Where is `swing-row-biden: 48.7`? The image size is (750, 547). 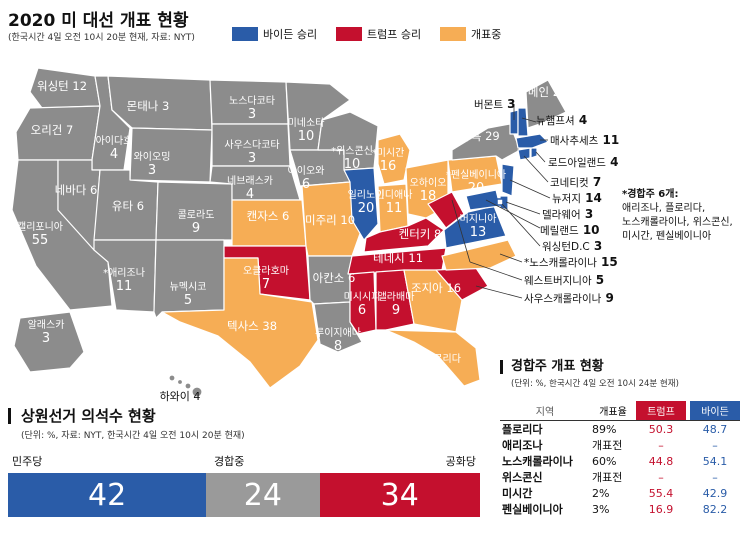
swing-row-biden: 48.7 is located at coordinates (715, 429).